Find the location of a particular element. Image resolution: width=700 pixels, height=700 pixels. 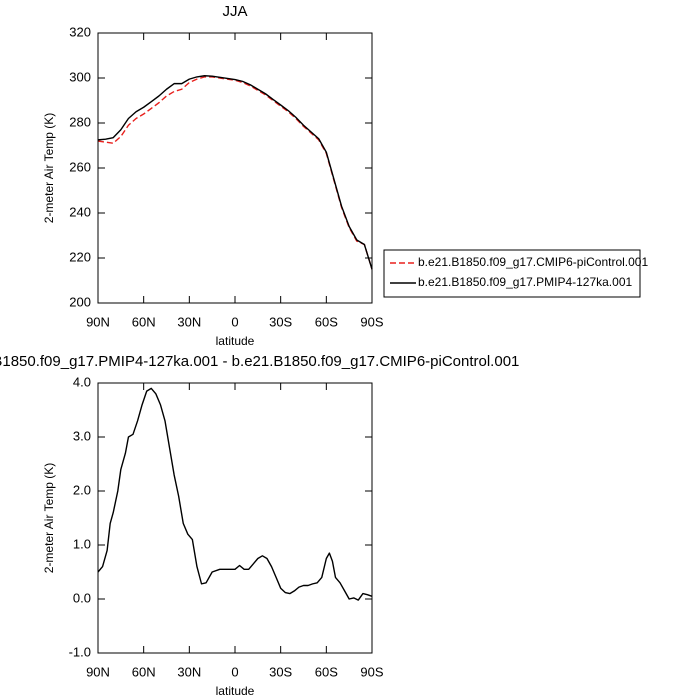

y-tick-label: 200 is located at coordinates (80, 301).